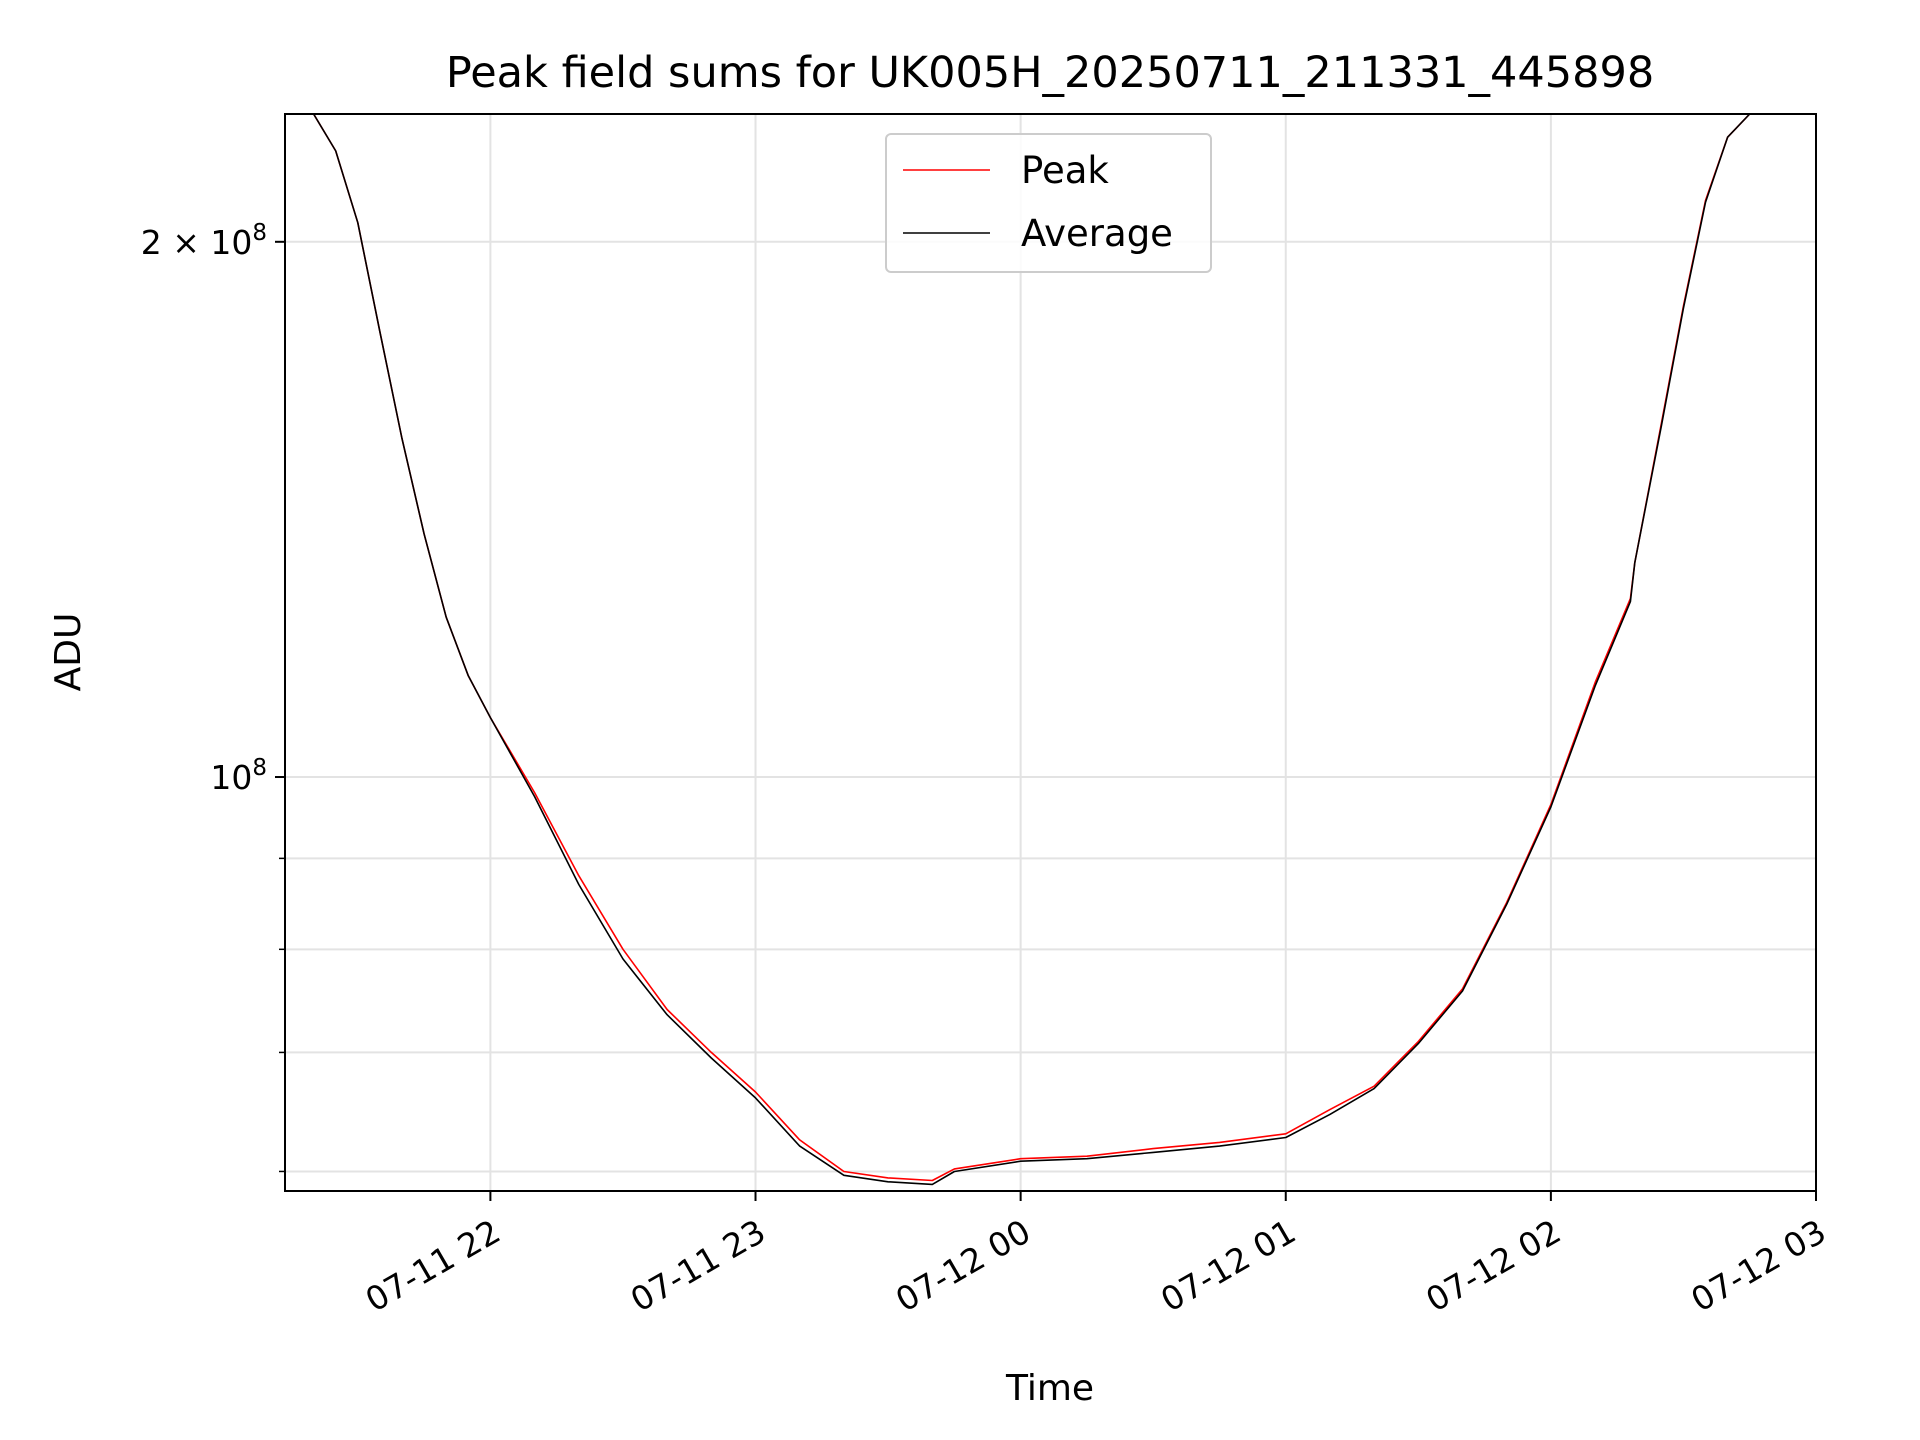  What do you see at coordinates (1049, 1388) in the screenshot?
I see `x-axis-label: Time` at bounding box center [1049, 1388].